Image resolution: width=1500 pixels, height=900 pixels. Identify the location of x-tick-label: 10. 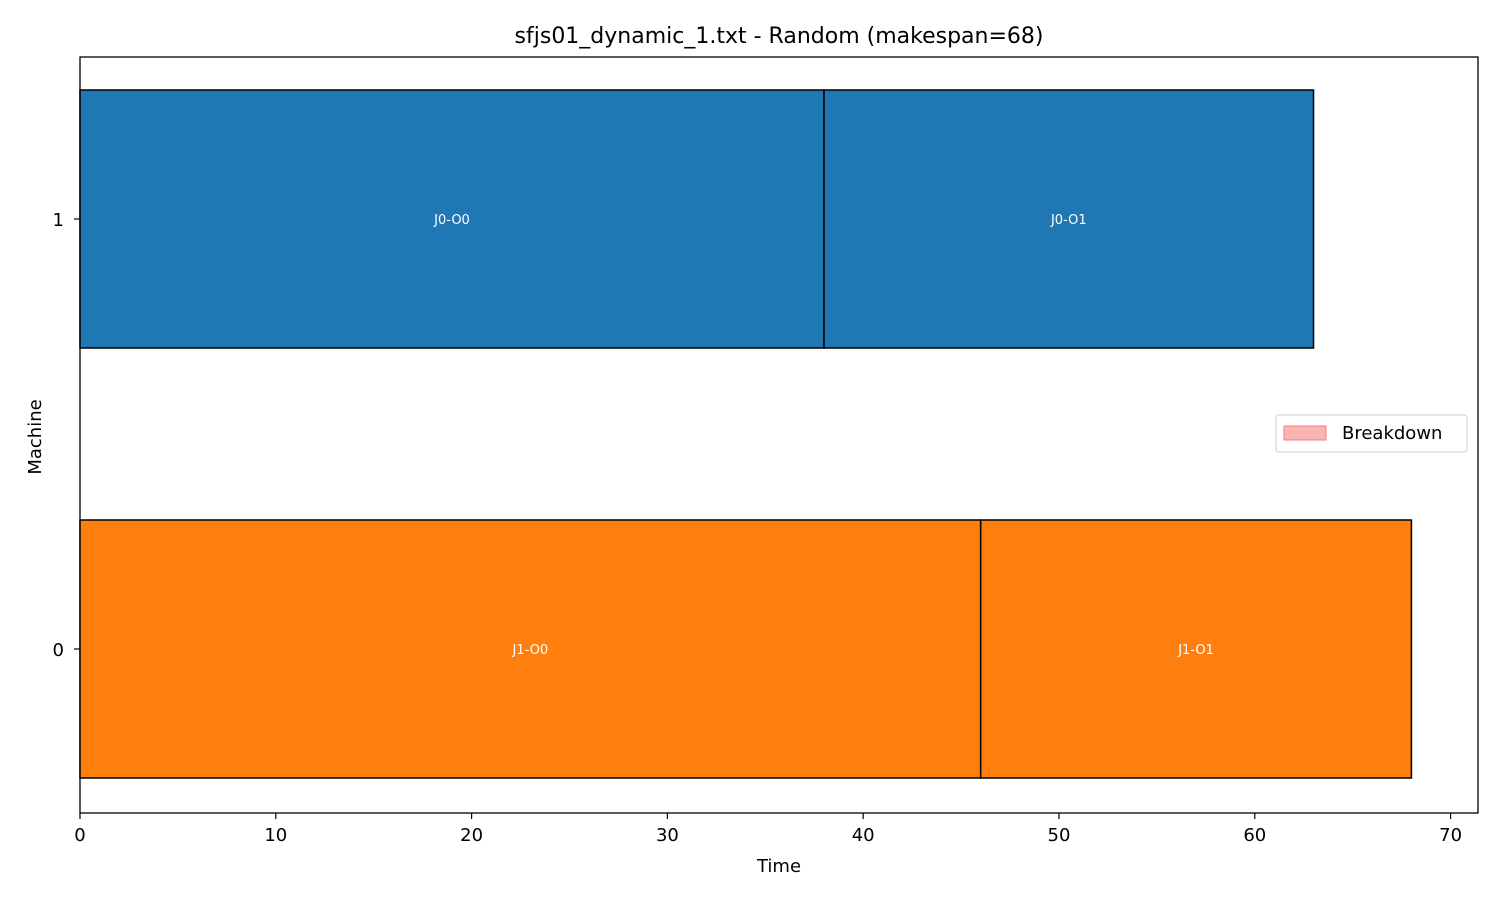
(275, 835).